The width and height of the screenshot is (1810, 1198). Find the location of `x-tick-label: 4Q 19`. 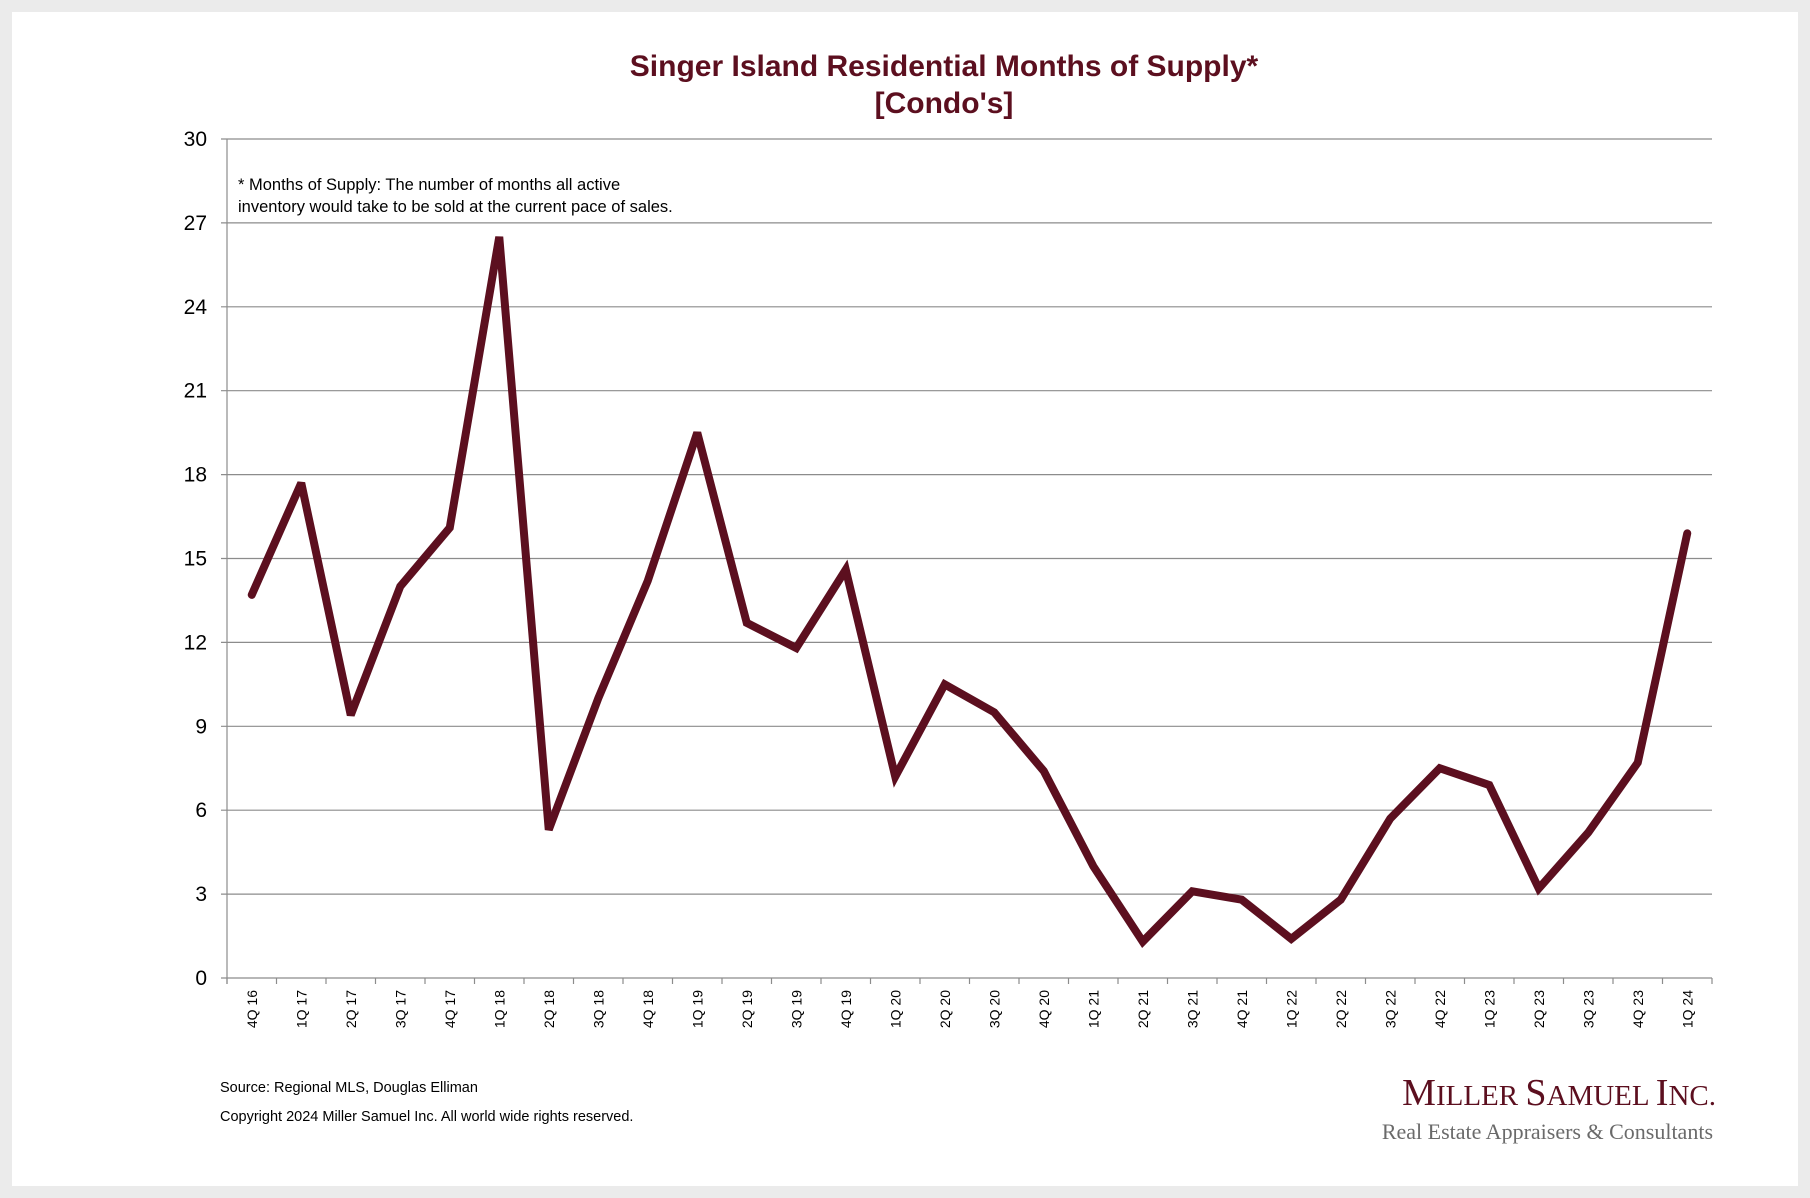

x-tick-label: 4Q 19 is located at coordinates (846, 1009).